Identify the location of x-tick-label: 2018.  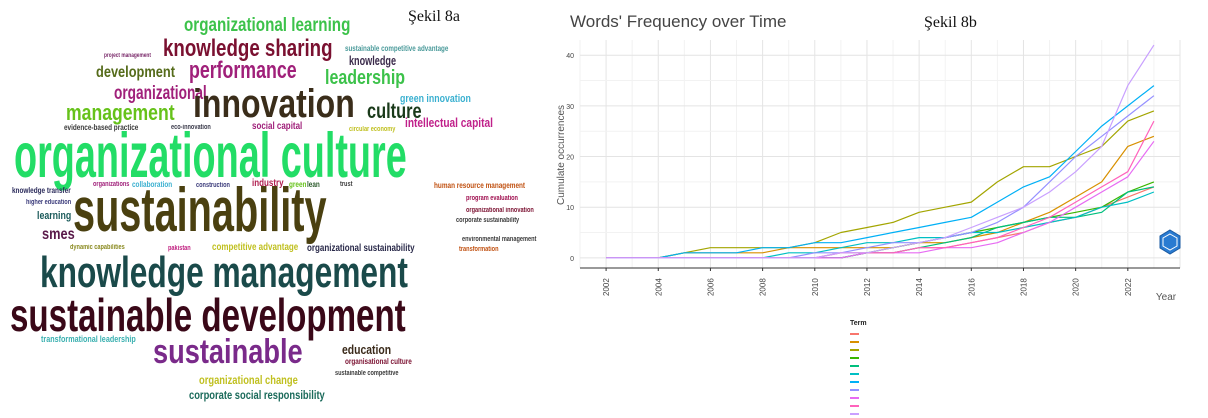
(1023, 287).